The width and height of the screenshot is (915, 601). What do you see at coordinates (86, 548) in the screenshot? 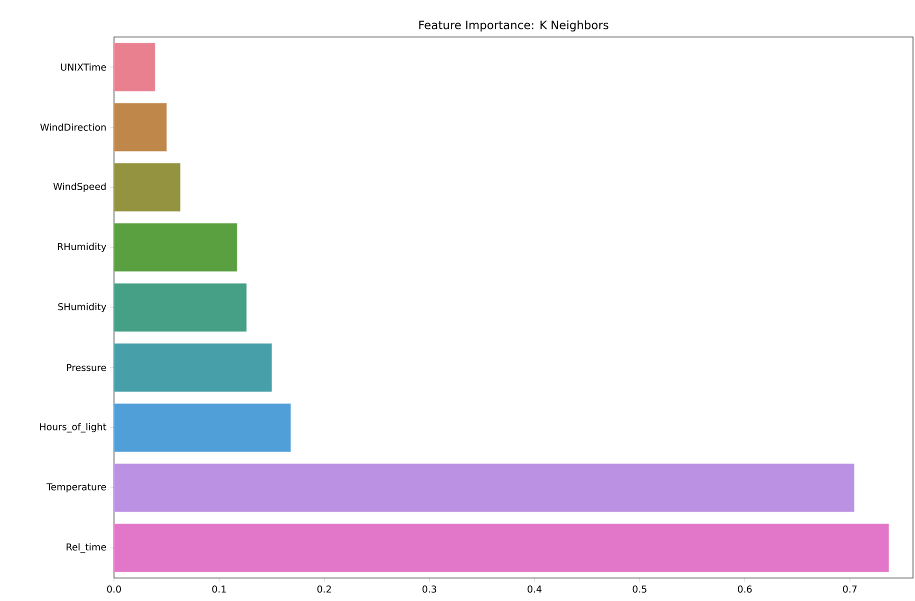
I see `y-tick-label: Rel_time` at bounding box center [86, 548].